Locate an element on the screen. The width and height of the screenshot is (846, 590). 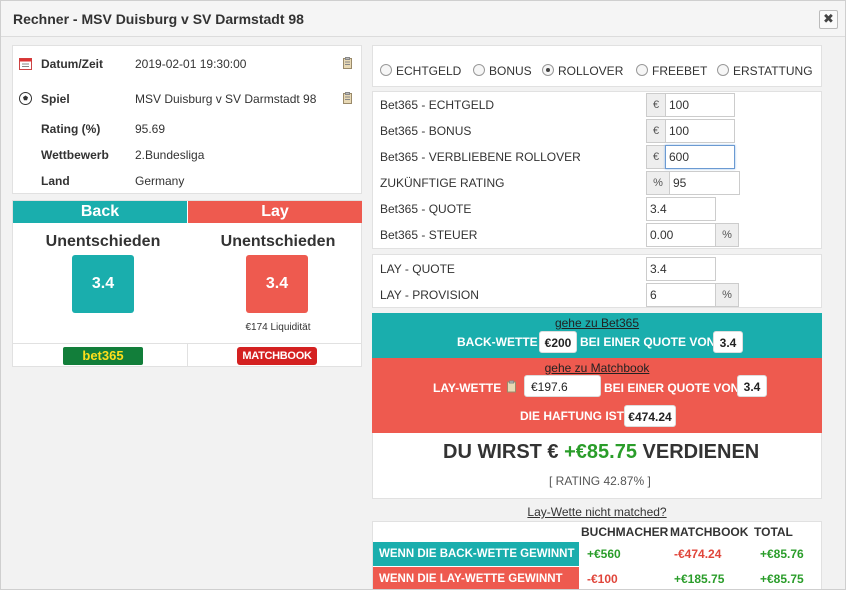
row-future-rating: ZUKÜNFTIGE RATING % is located at coordinates (597, 183).